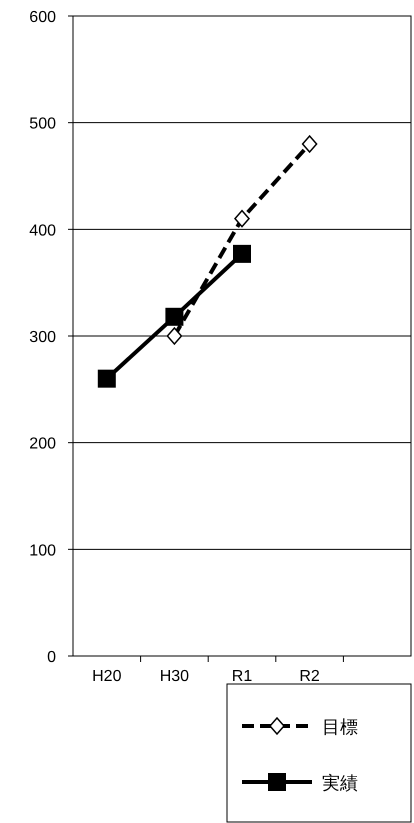 The width and height of the screenshot is (414, 823). Describe the element at coordinates (42, 551) in the screenshot. I see `y-tick-label: 100` at that location.